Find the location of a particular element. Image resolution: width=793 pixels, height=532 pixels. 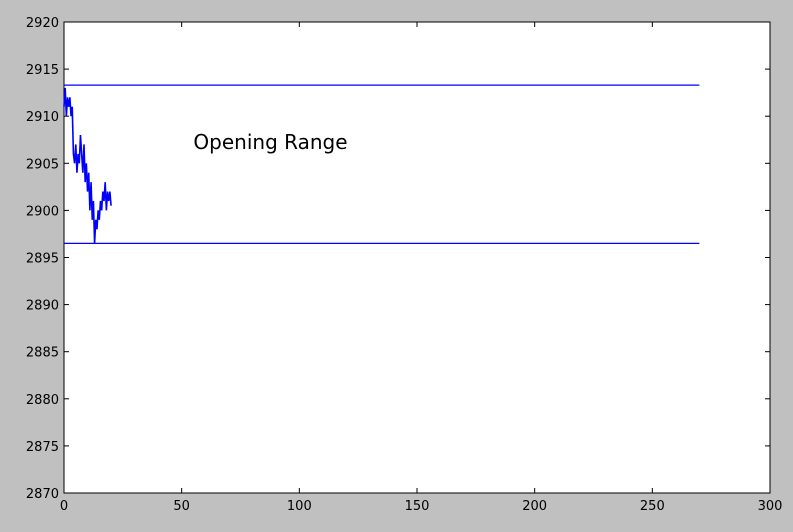

annotations: Opening Range is located at coordinates (270, 142).